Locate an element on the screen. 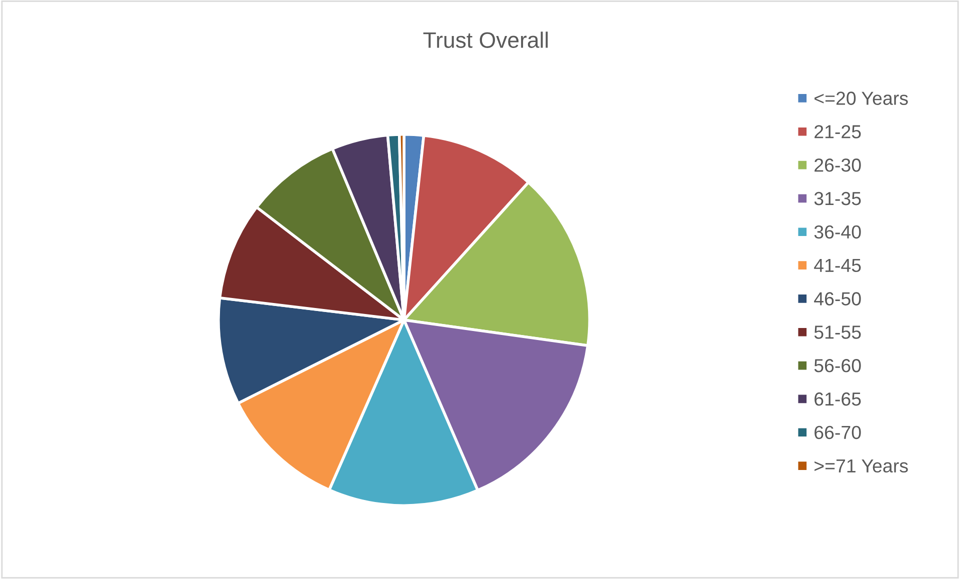 This screenshot has height=579, width=960. legend-label: 56-60 is located at coordinates (837, 365).